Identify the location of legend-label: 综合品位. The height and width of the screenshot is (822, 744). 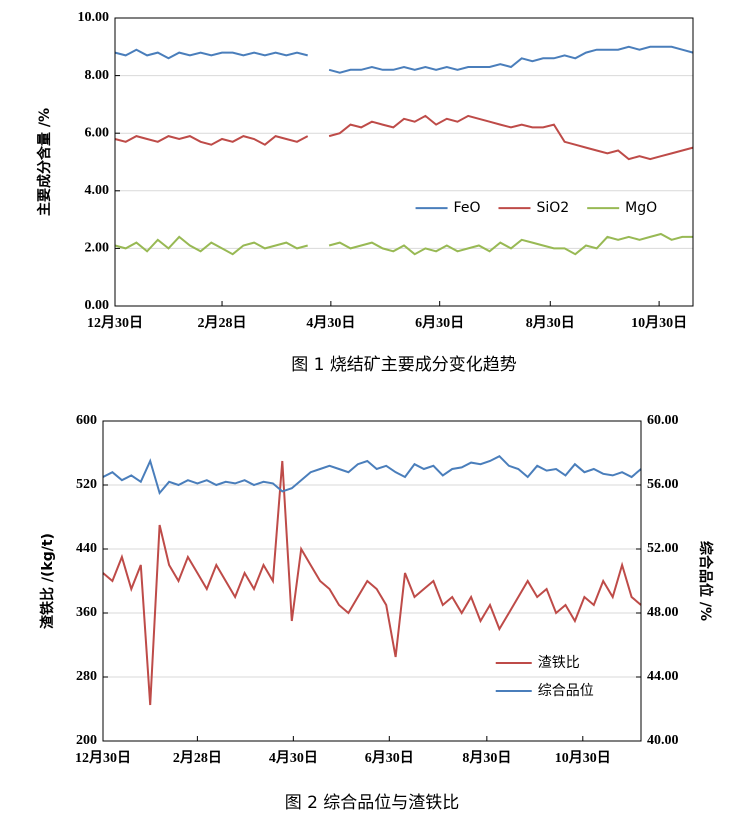
(566, 691).